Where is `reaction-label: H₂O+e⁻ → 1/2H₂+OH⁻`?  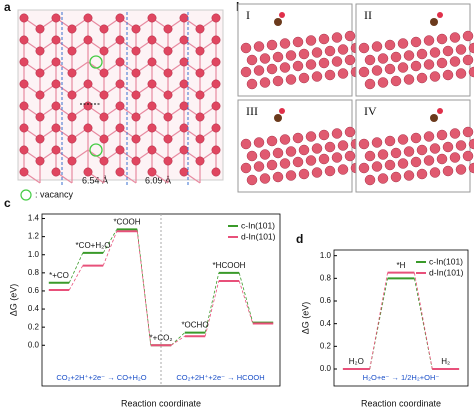 reaction-label: H₂O+e⁻ → 1/2H₂+OH⁻ is located at coordinates (401, 377).